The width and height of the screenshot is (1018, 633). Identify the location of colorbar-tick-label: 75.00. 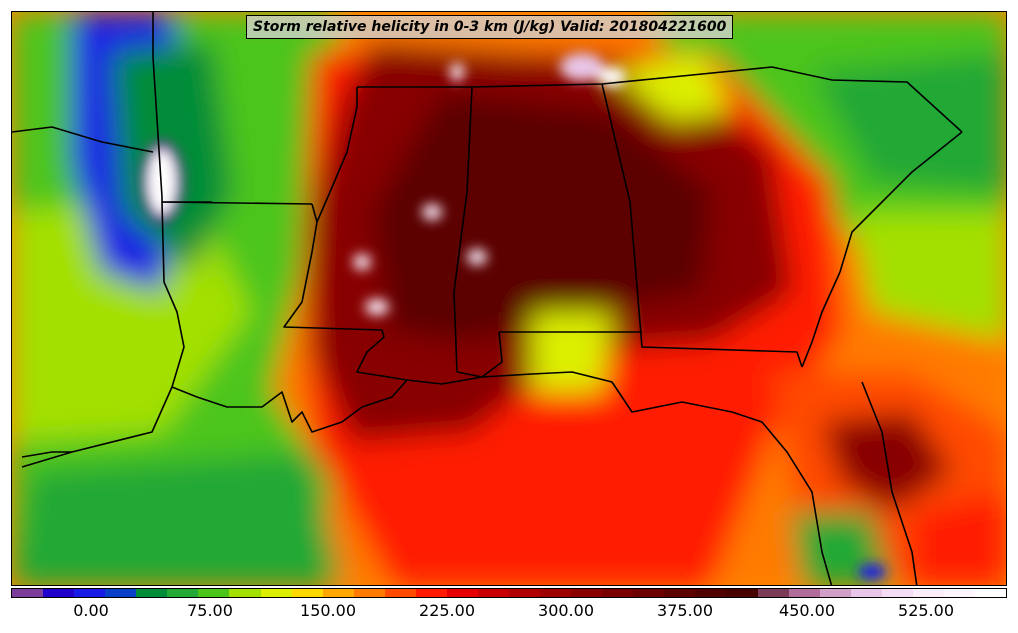
(210, 610).